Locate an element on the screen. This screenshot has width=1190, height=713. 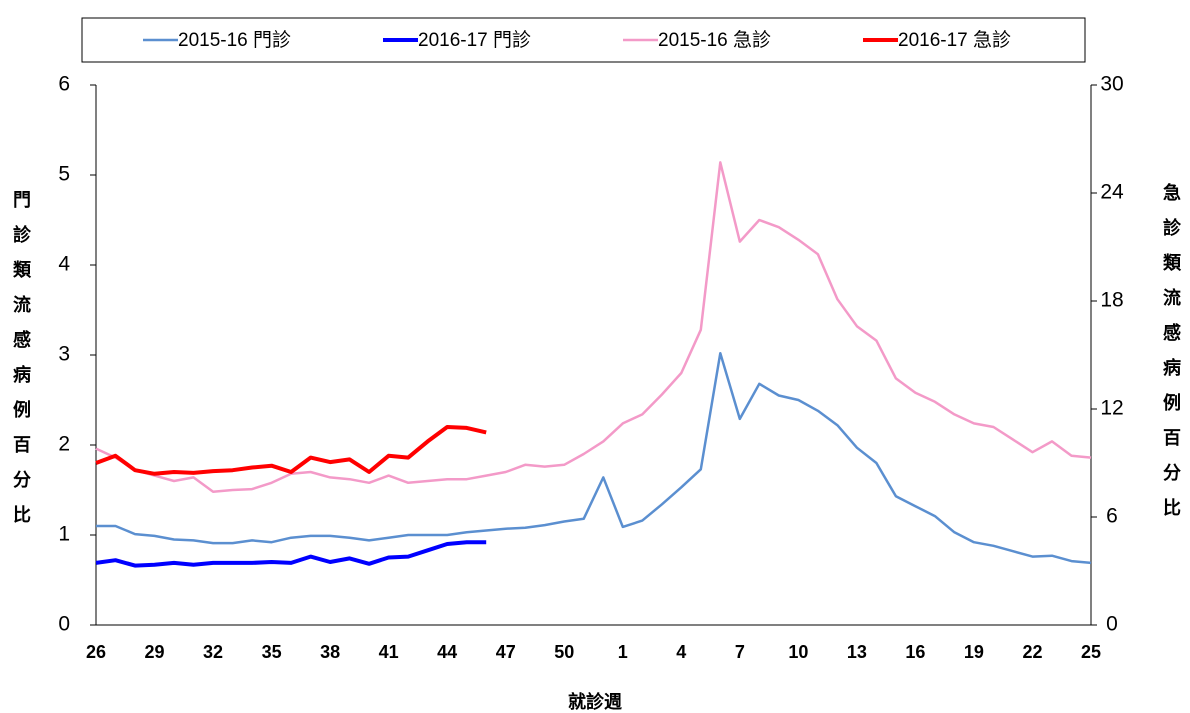
x-tick-label: 7 is located at coordinates (740, 652).